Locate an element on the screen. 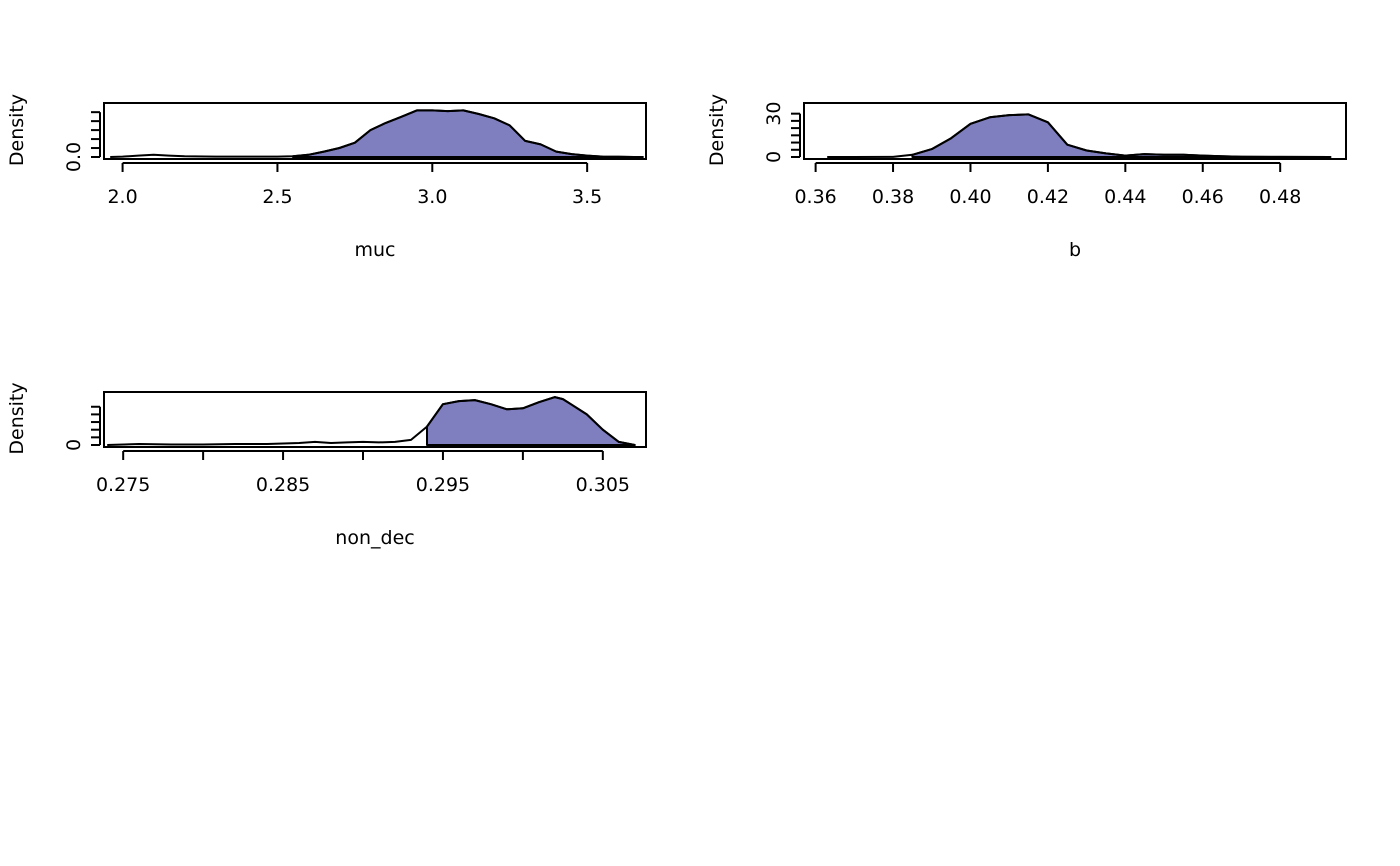 The height and width of the screenshot is (866, 1400). panel-b-x-axis: 0.36 0.38 0.40 0.42 0.44 0.46 0.48 is located at coordinates (1047, 185).